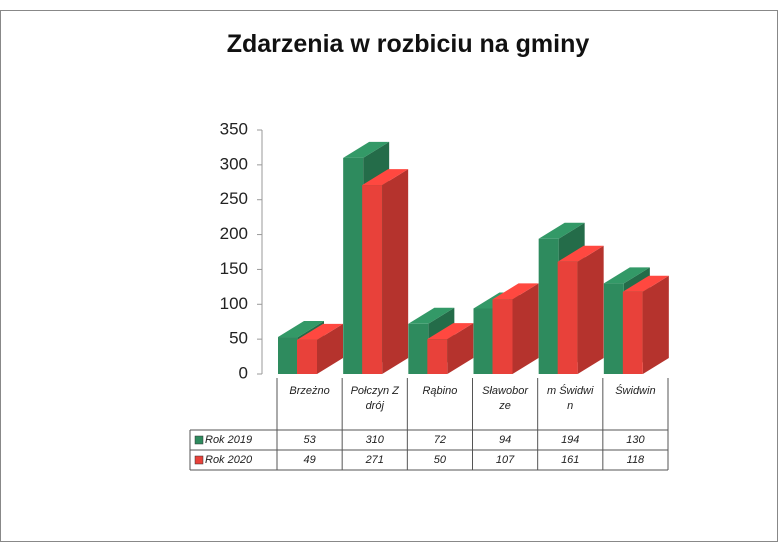  Describe the element at coordinates (309, 391) in the screenshot. I see `x-tick-label: Brzeżno` at that location.